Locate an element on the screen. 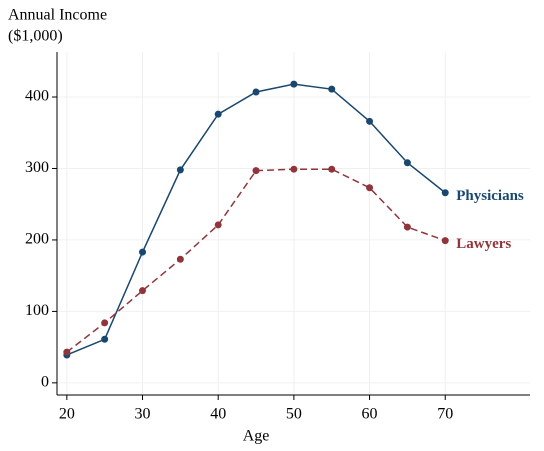 The image size is (544, 451). x-axis-title: Age is located at coordinates (256, 436).